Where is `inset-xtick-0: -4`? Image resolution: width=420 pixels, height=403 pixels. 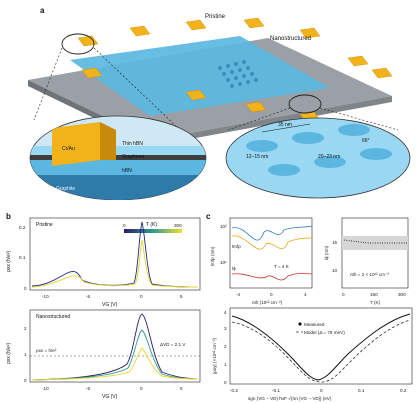 inset-xtick-0: -4 is located at coordinates (238, 294).